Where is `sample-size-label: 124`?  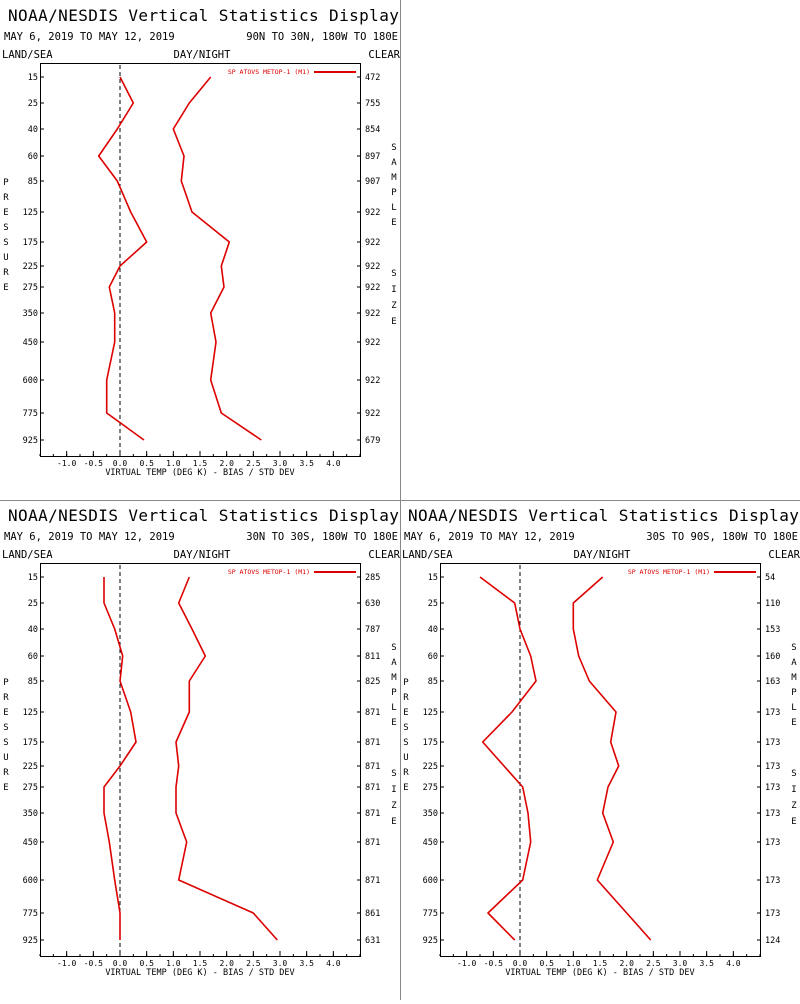 sample-size-label: 124 is located at coordinates (772, 941).